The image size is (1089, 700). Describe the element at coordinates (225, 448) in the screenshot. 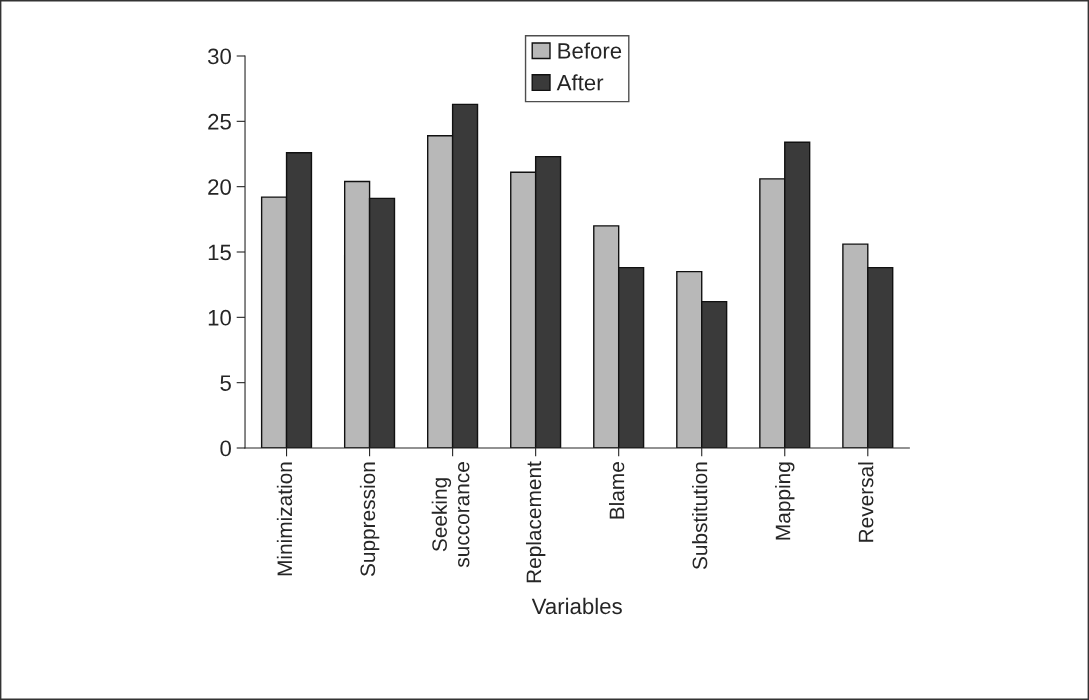

I see `y-tick-label: 0` at that location.